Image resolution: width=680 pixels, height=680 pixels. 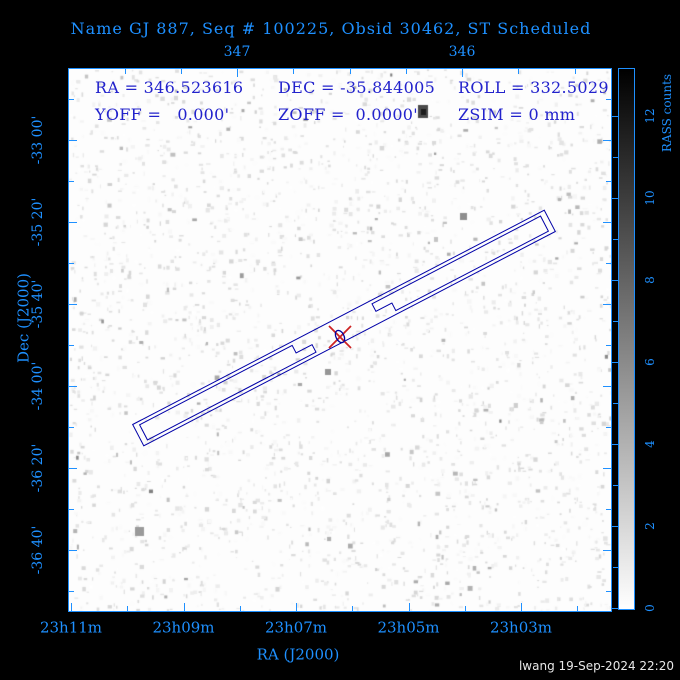 What do you see at coordinates (38, 550) in the screenshot?
I see `y-left-tick-label: -36 40'` at bounding box center [38, 550].